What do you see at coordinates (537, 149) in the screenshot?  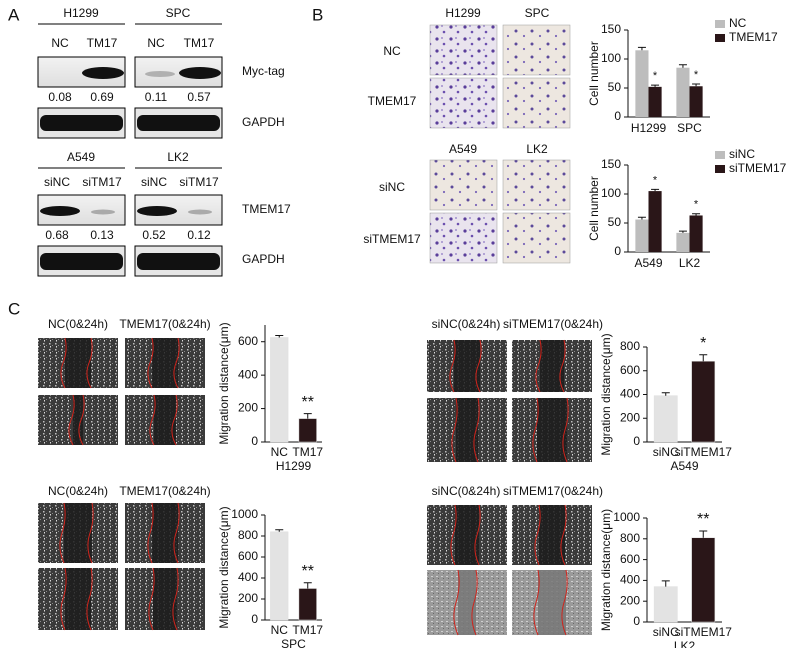 I see `column-label: LK2` at bounding box center [537, 149].